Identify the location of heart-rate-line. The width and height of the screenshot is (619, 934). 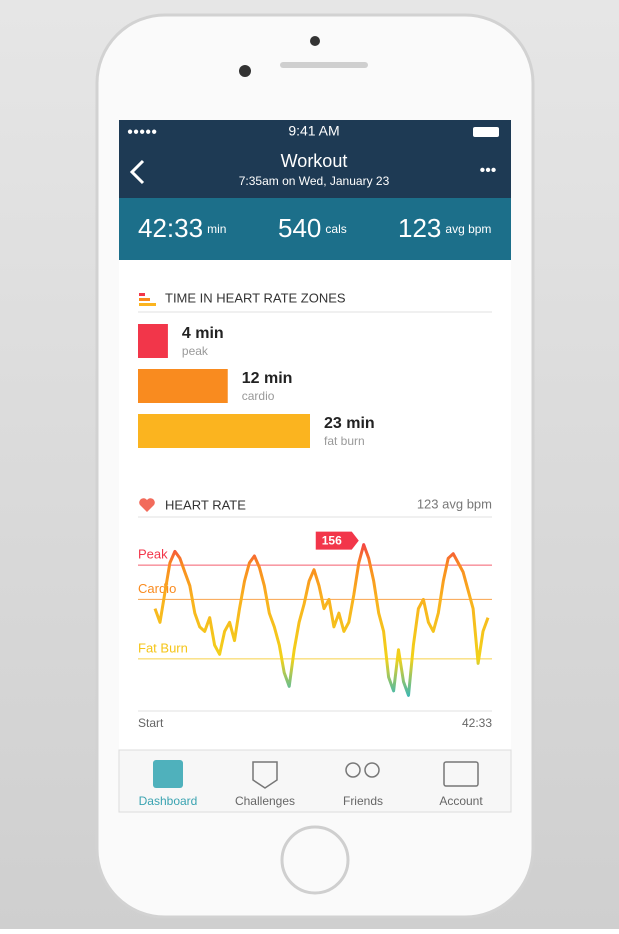
(321, 620).